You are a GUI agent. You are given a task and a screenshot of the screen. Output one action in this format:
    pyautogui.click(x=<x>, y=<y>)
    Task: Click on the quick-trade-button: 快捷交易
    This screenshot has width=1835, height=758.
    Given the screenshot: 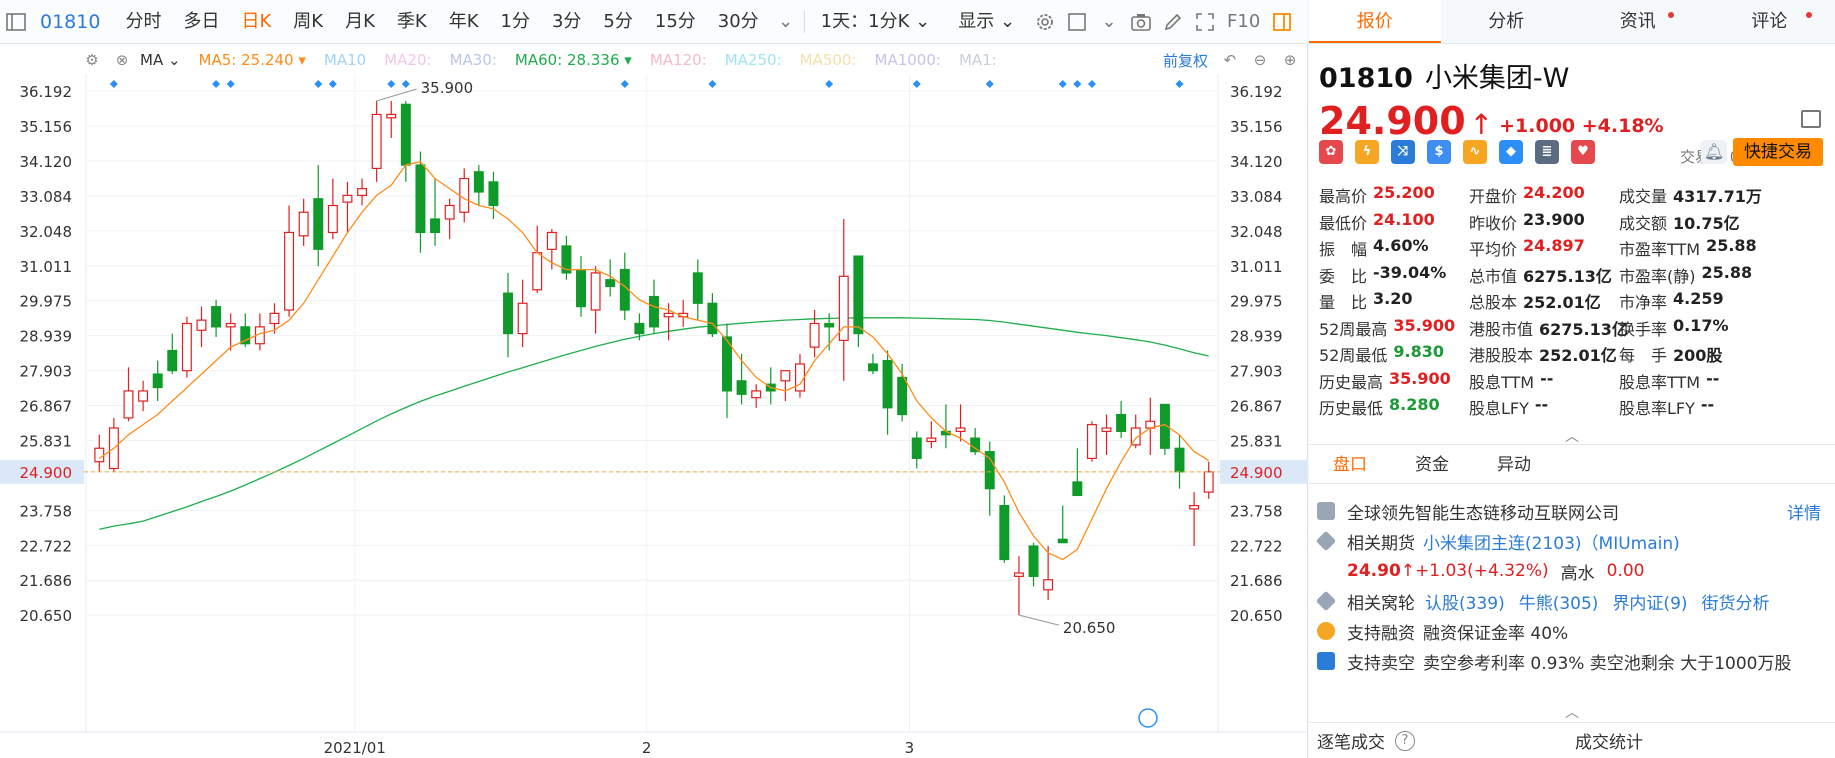 What is the action you would take?
    pyautogui.click(x=1778, y=152)
    